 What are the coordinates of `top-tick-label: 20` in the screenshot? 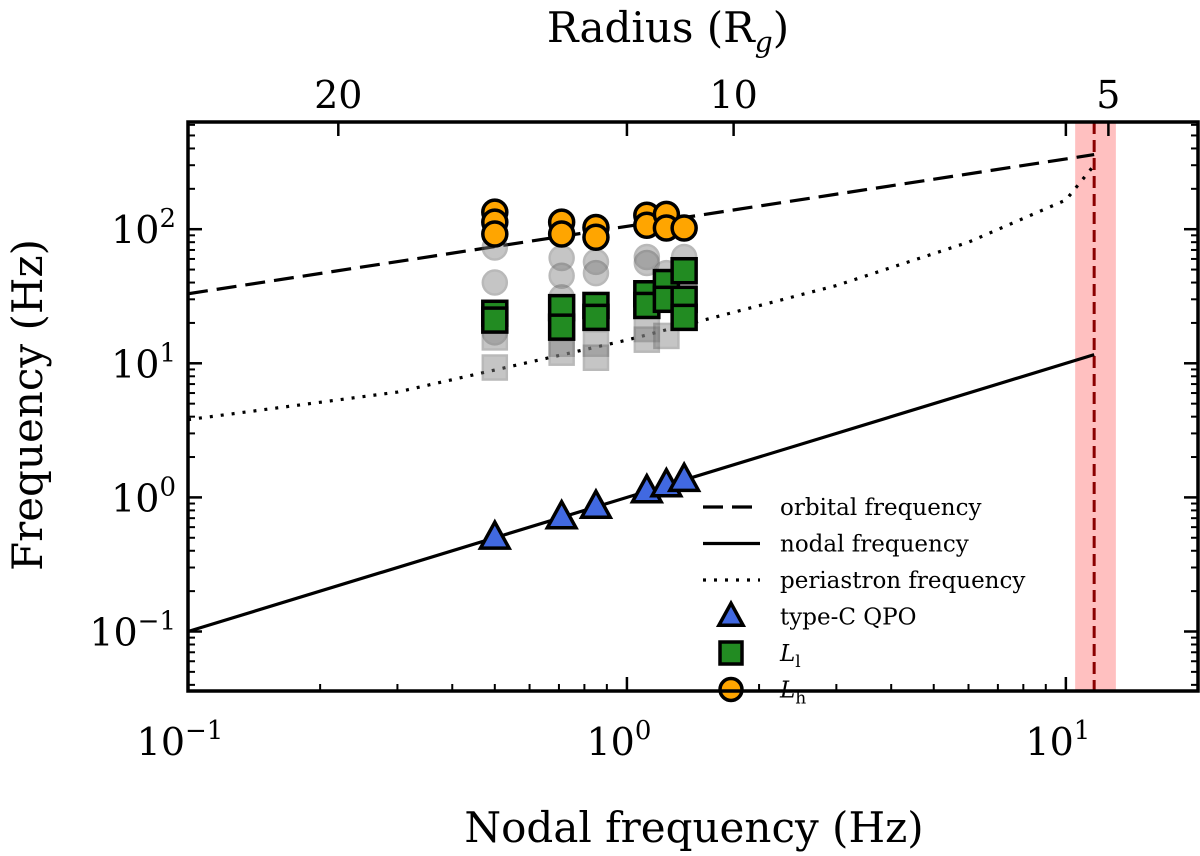 It's located at (338, 95).